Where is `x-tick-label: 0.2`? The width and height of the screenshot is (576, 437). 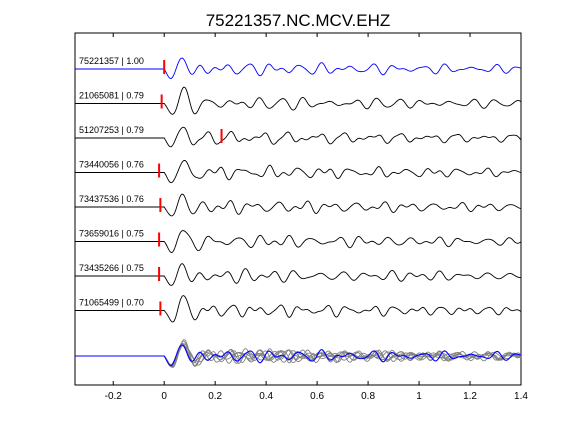
x-tick-label: 0.2 is located at coordinates (215, 396).